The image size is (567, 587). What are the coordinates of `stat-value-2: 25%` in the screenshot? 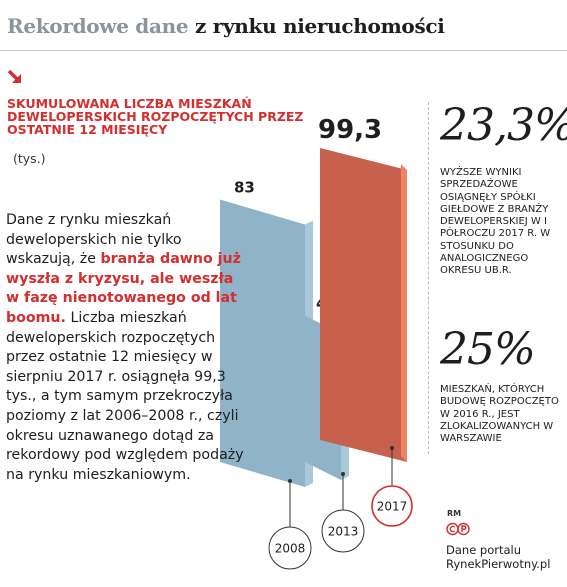 It's located at (488, 349).